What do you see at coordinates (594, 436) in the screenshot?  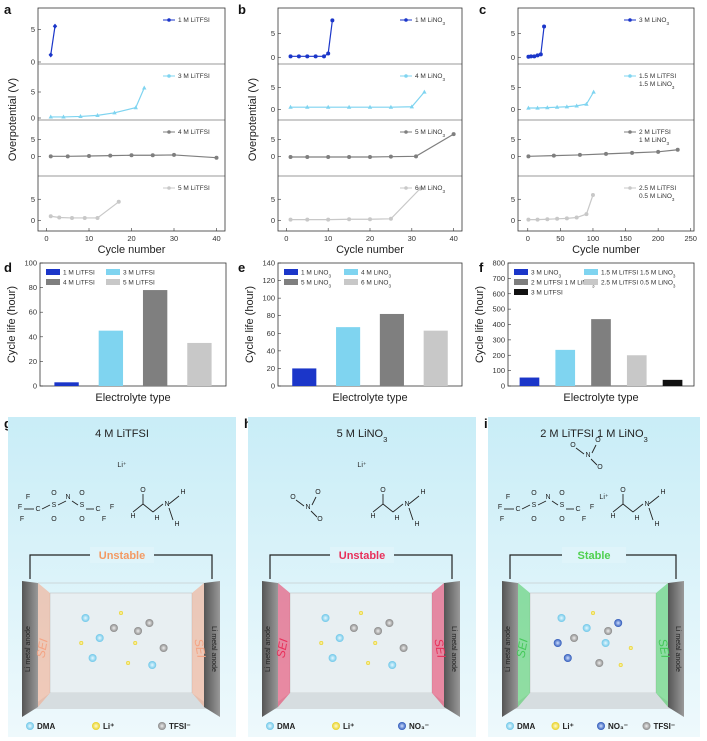 I see `schematic-title: 2 M LiTFSI 1 M LiNO3` at bounding box center [594, 436].